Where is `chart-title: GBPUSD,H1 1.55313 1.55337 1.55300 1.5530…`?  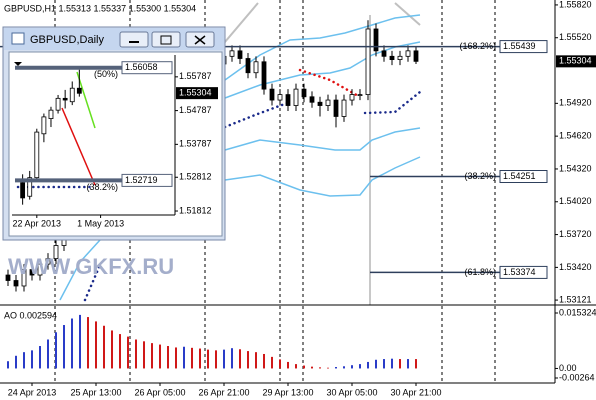
chart-title: GBPUSD,H1 1.55313 1.55337 1.55300 1.5530… is located at coordinates (100, 8).